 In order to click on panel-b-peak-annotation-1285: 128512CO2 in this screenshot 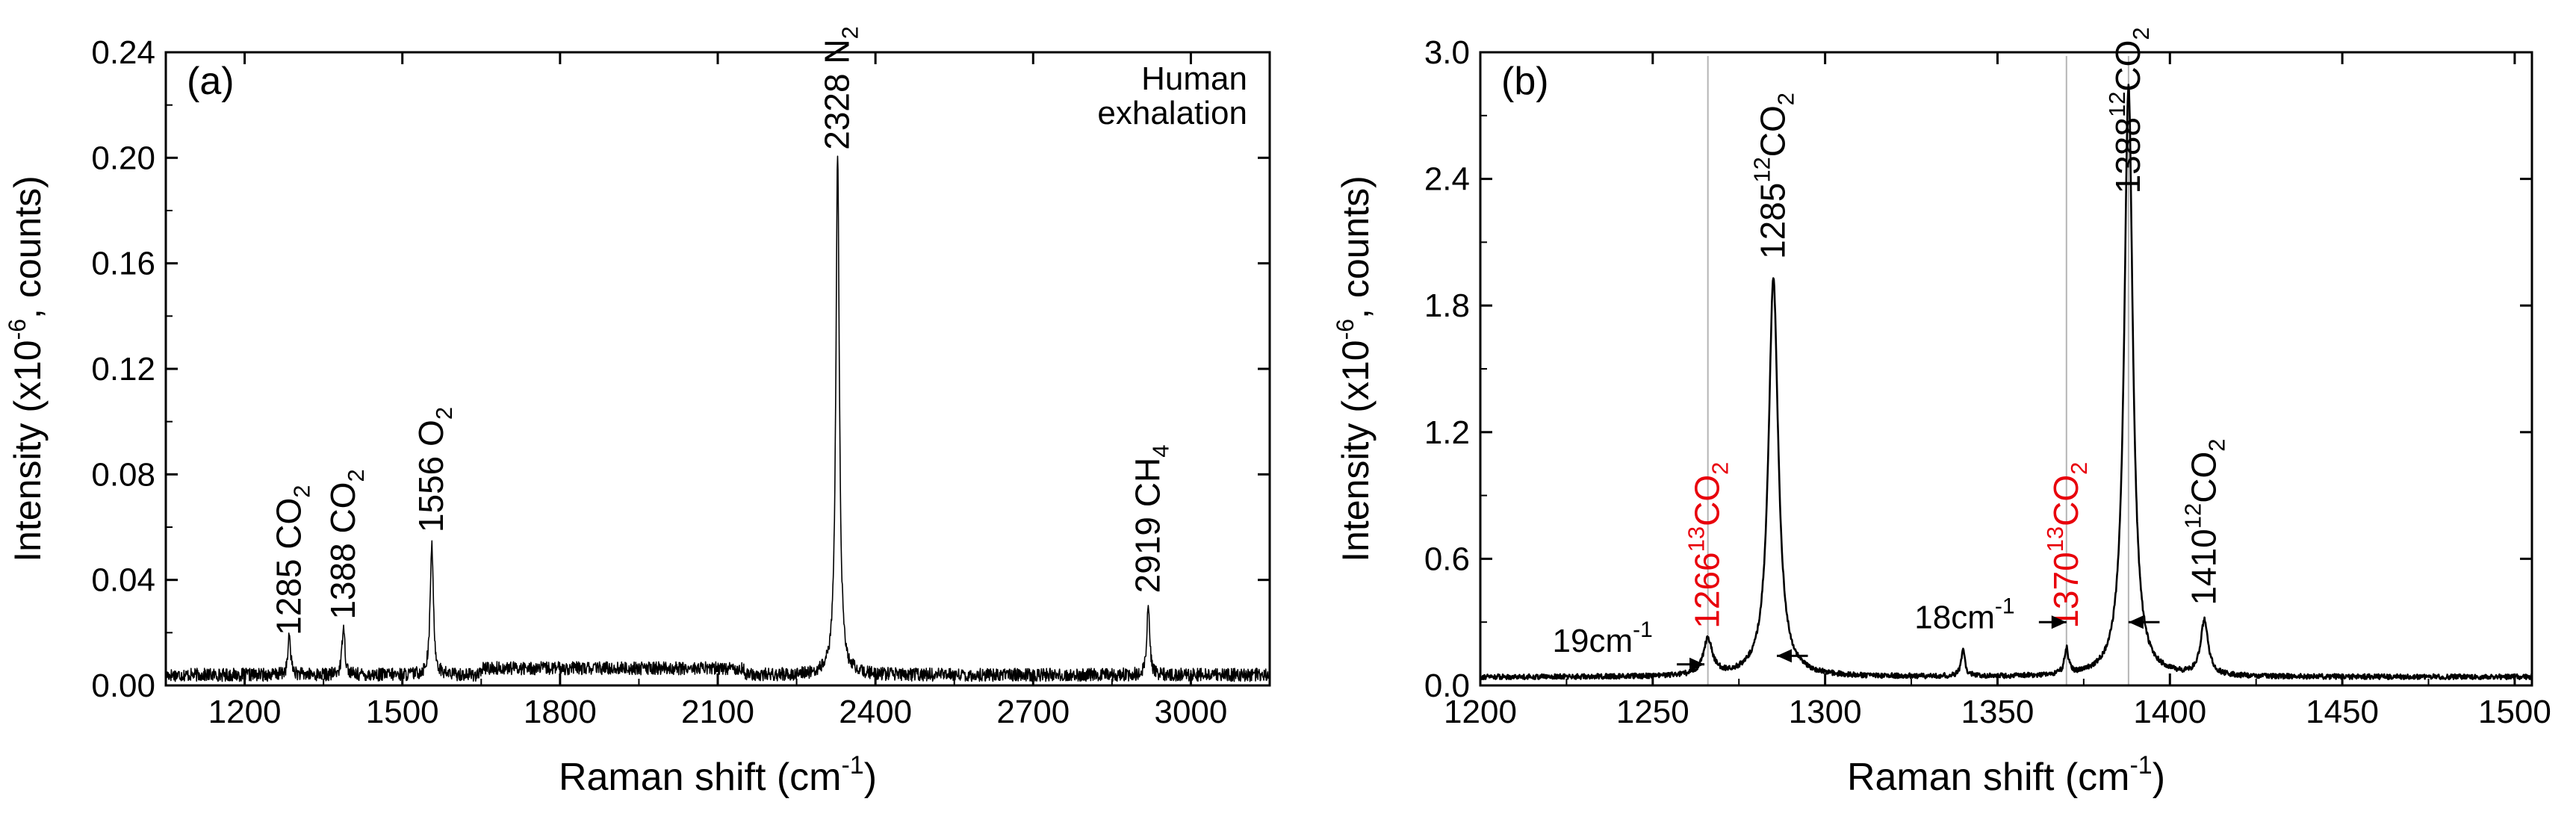, I will do `click(1773, 176)`.